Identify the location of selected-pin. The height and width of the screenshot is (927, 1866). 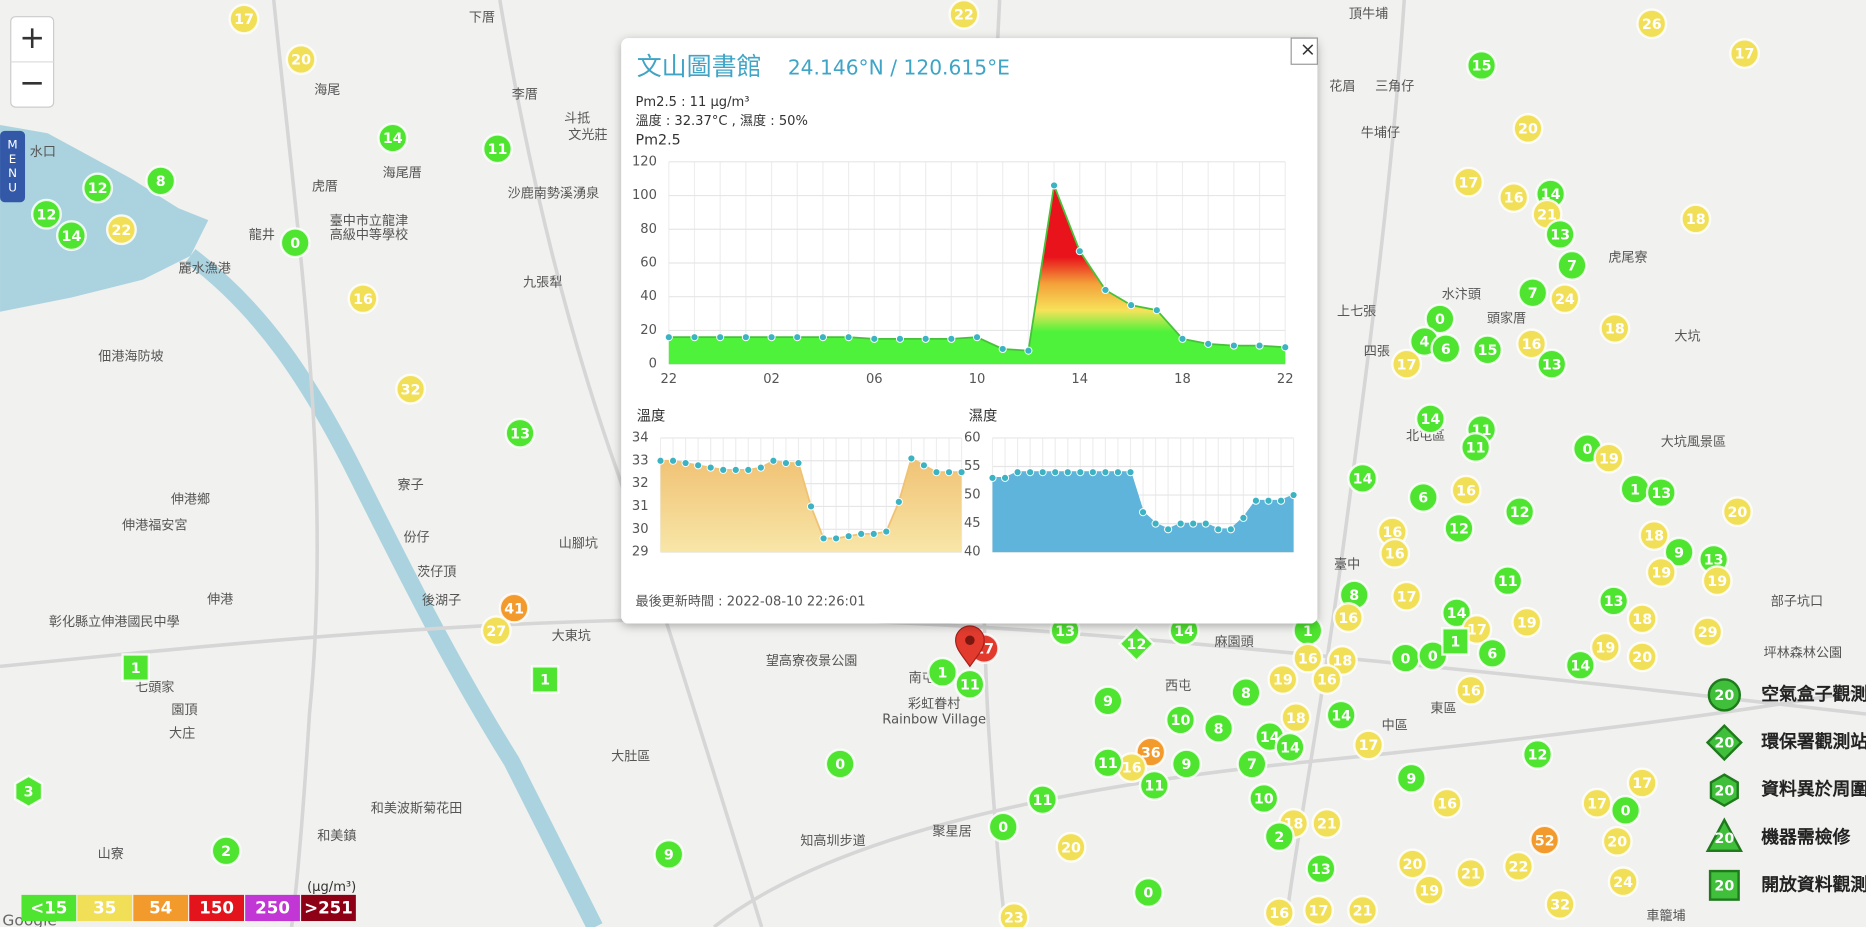
(970, 646).